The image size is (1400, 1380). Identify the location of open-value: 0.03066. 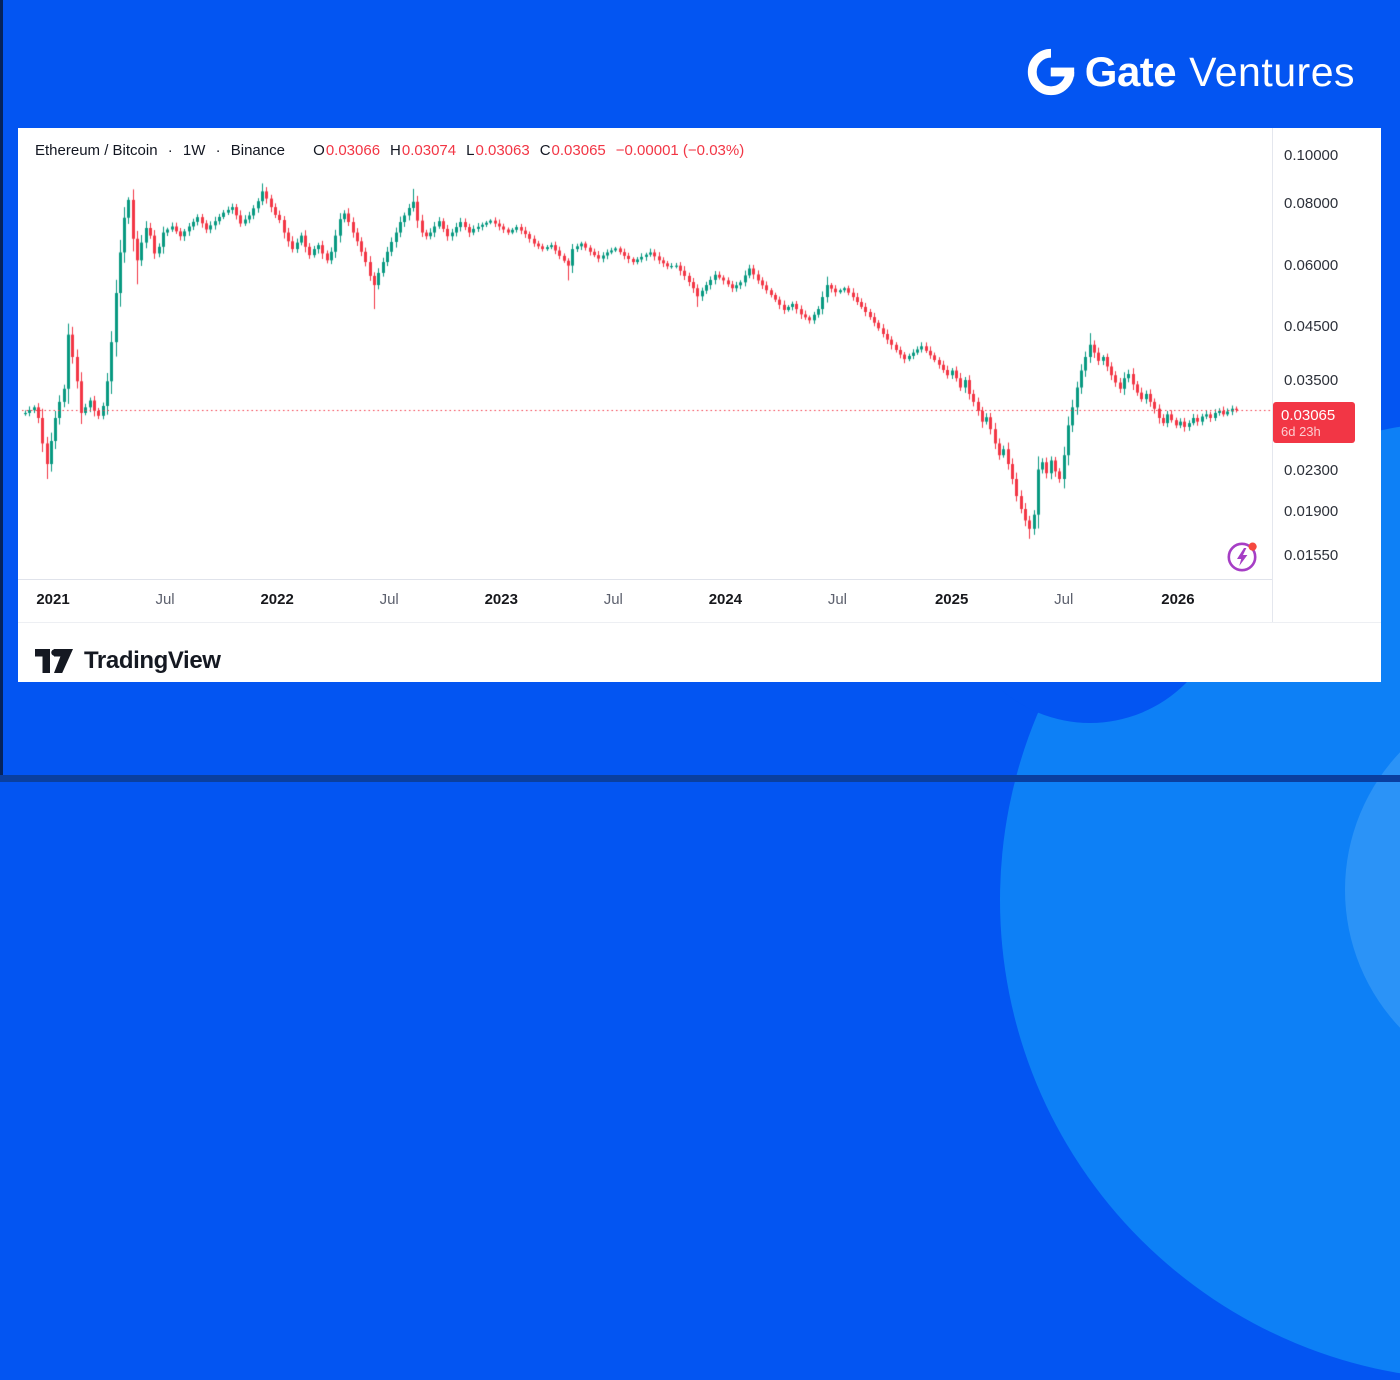
(353, 150).